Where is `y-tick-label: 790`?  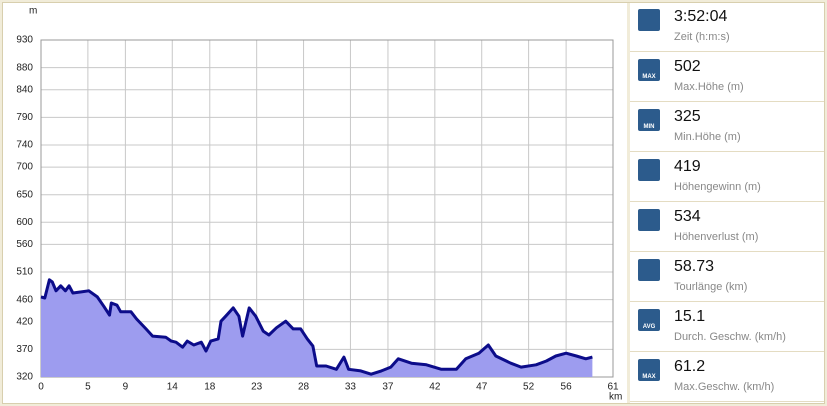
y-tick-label: 790 is located at coordinates (24, 117).